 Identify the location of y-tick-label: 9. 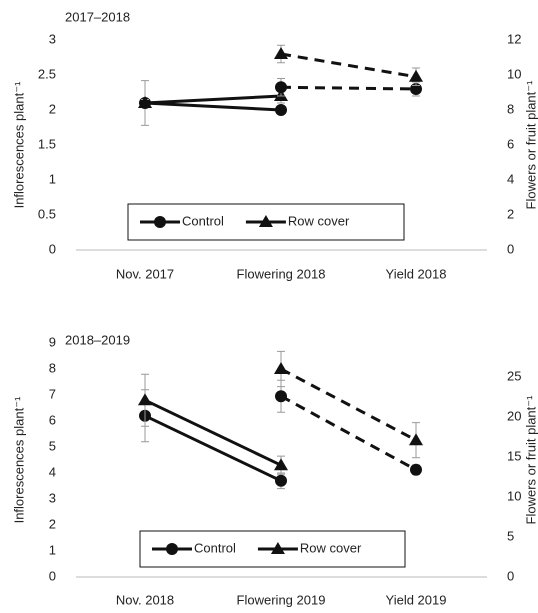
(52, 341).